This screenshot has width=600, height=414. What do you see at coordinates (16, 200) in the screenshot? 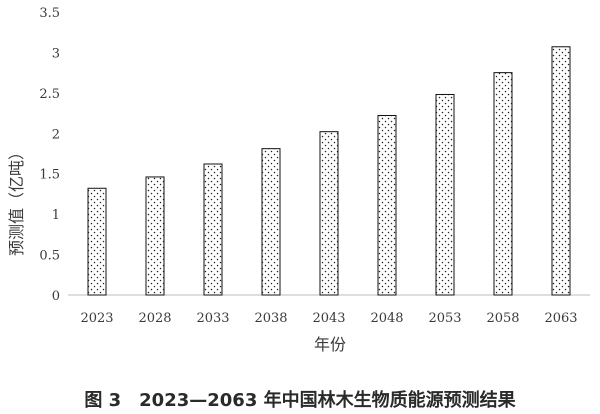
I see `y-axis-label: 预测值（亿吨）` at bounding box center [16, 200].